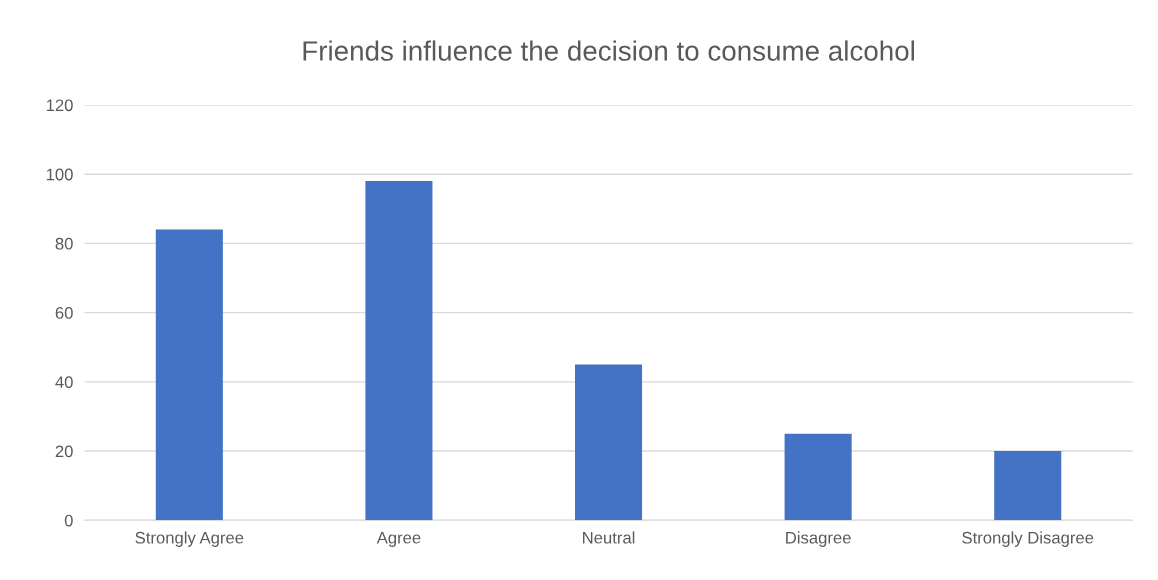 Image resolution: width=1158 pixels, height=580 pixels. What do you see at coordinates (609, 537) in the screenshot?
I see `x-tick-label: Neutral` at bounding box center [609, 537].